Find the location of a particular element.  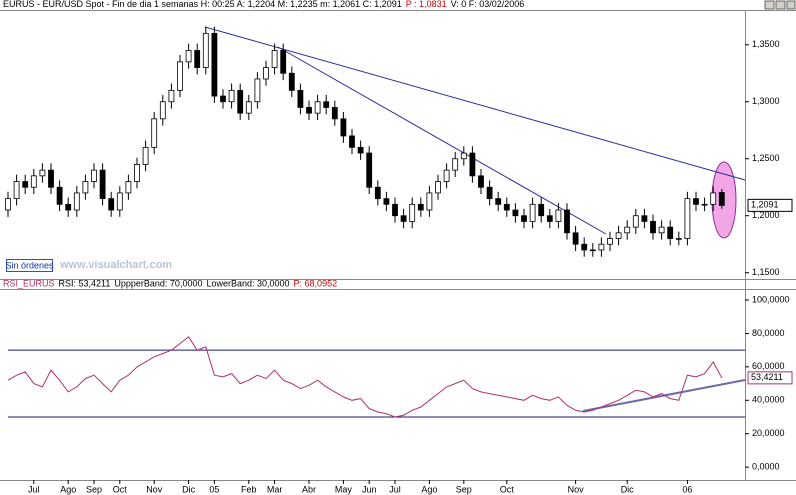

rsi-line is located at coordinates (365, 377).